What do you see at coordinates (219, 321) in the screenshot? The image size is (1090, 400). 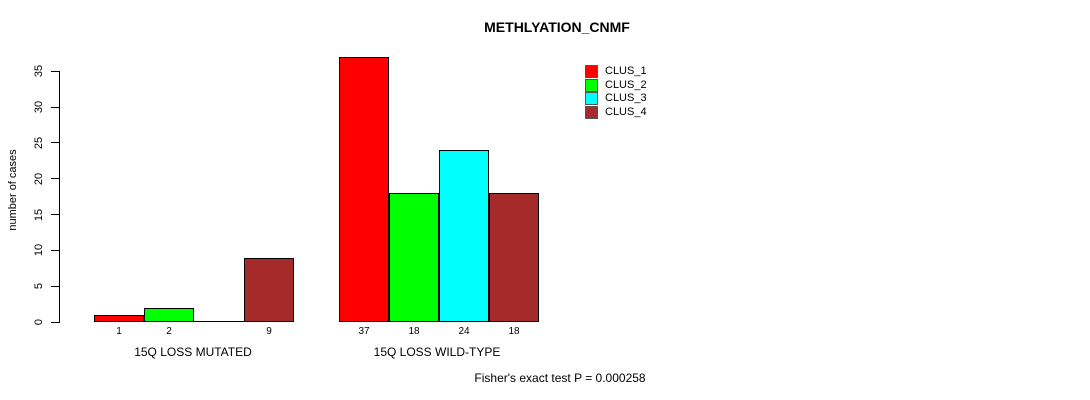 I see `bar-clus_3-zero` at bounding box center [219, 321].